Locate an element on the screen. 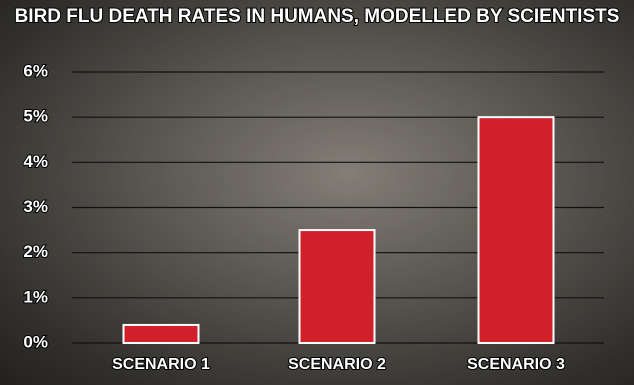  y-tick-label: 1% is located at coordinates (35, 296).